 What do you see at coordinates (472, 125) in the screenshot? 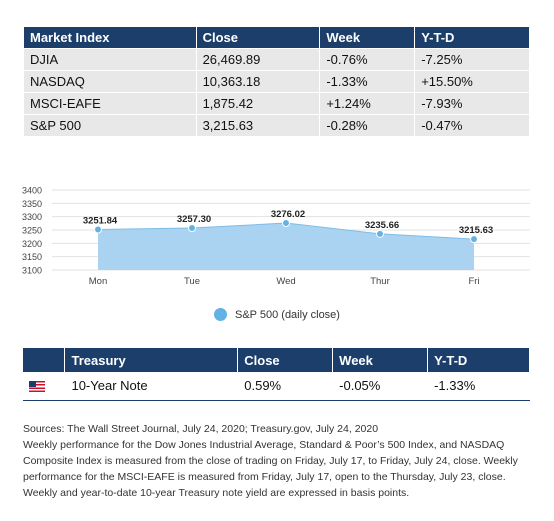
I see `cell-ytd: -0.47%` at bounding box center [472, 125].